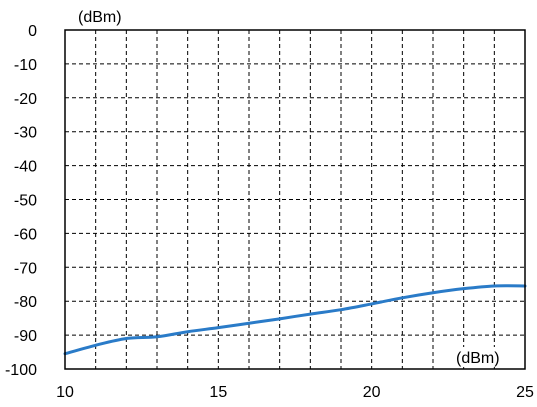 This screenshot has width=537, height=407. What do you see at coordinates (65, 392) in the screenshot?
I see `x-tick-label: 10` at bounding box center [65, 392].